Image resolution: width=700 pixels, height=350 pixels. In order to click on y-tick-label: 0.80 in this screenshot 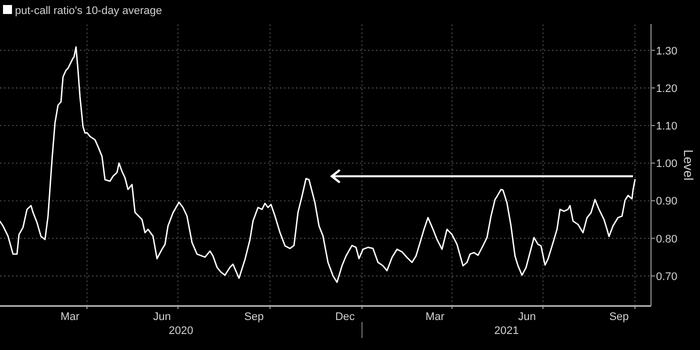, I will do `click(667, 239)`.